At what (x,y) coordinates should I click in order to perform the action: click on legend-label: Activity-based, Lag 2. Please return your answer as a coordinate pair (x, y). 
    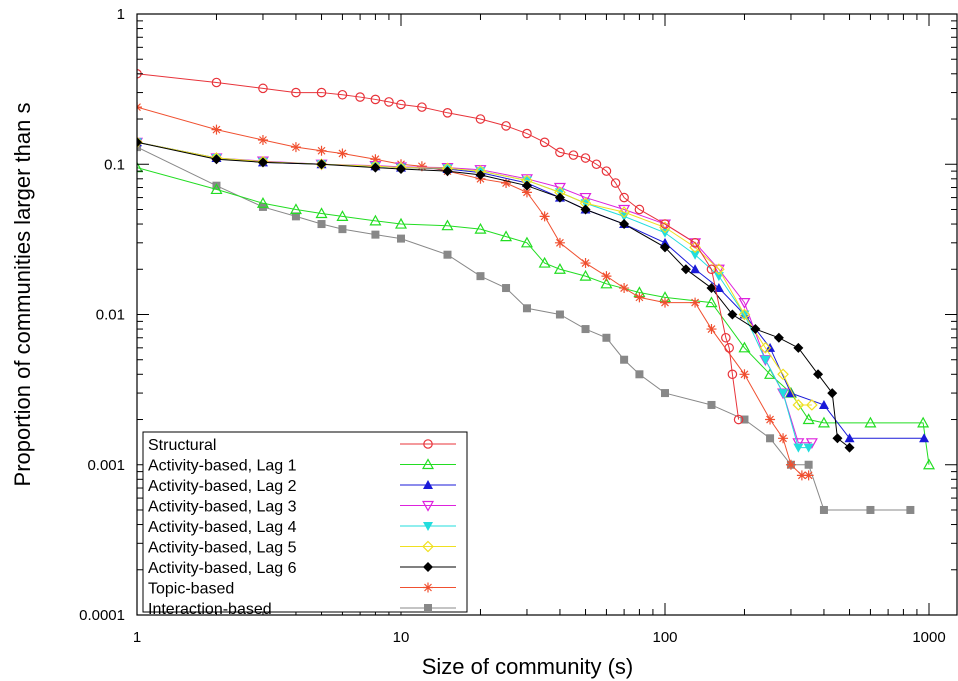
    Looking at the image, I should click on (222, 486).